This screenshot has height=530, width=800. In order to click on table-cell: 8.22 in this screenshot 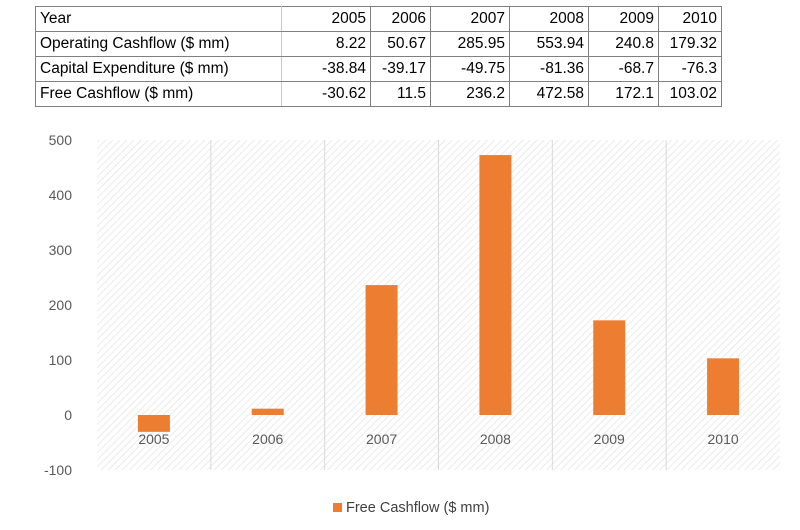, I will do `click(326, 44)`.